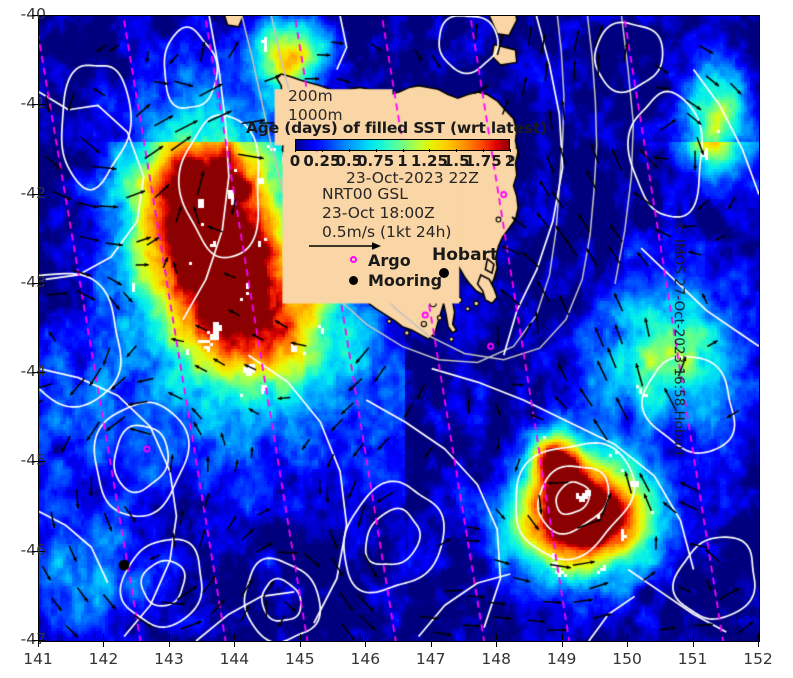 The image size is (793, 678). I want to click on colorbar-tick-labels: 0 0.25 0.5 0.75 1 1.25 1.5 1.75 2, so click(402, 160).